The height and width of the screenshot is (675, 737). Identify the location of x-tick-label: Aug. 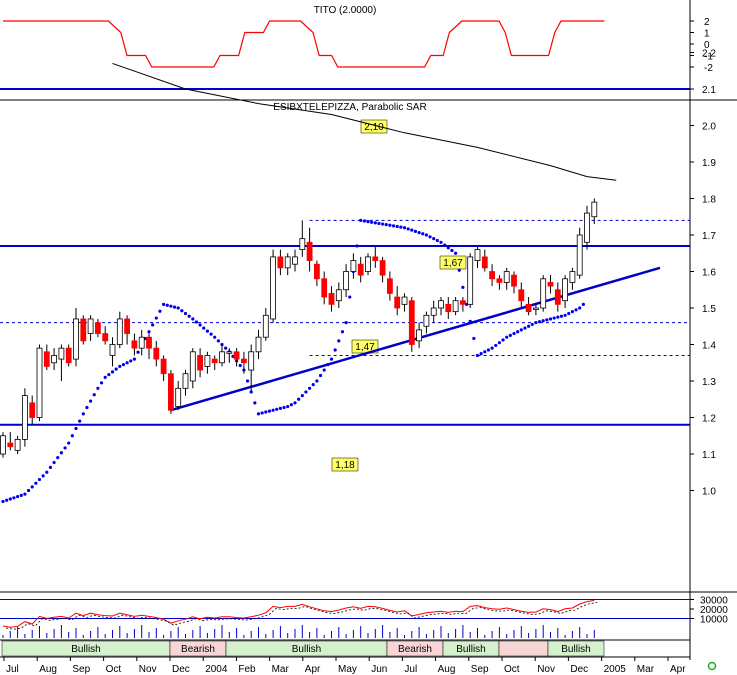
(447, 669).